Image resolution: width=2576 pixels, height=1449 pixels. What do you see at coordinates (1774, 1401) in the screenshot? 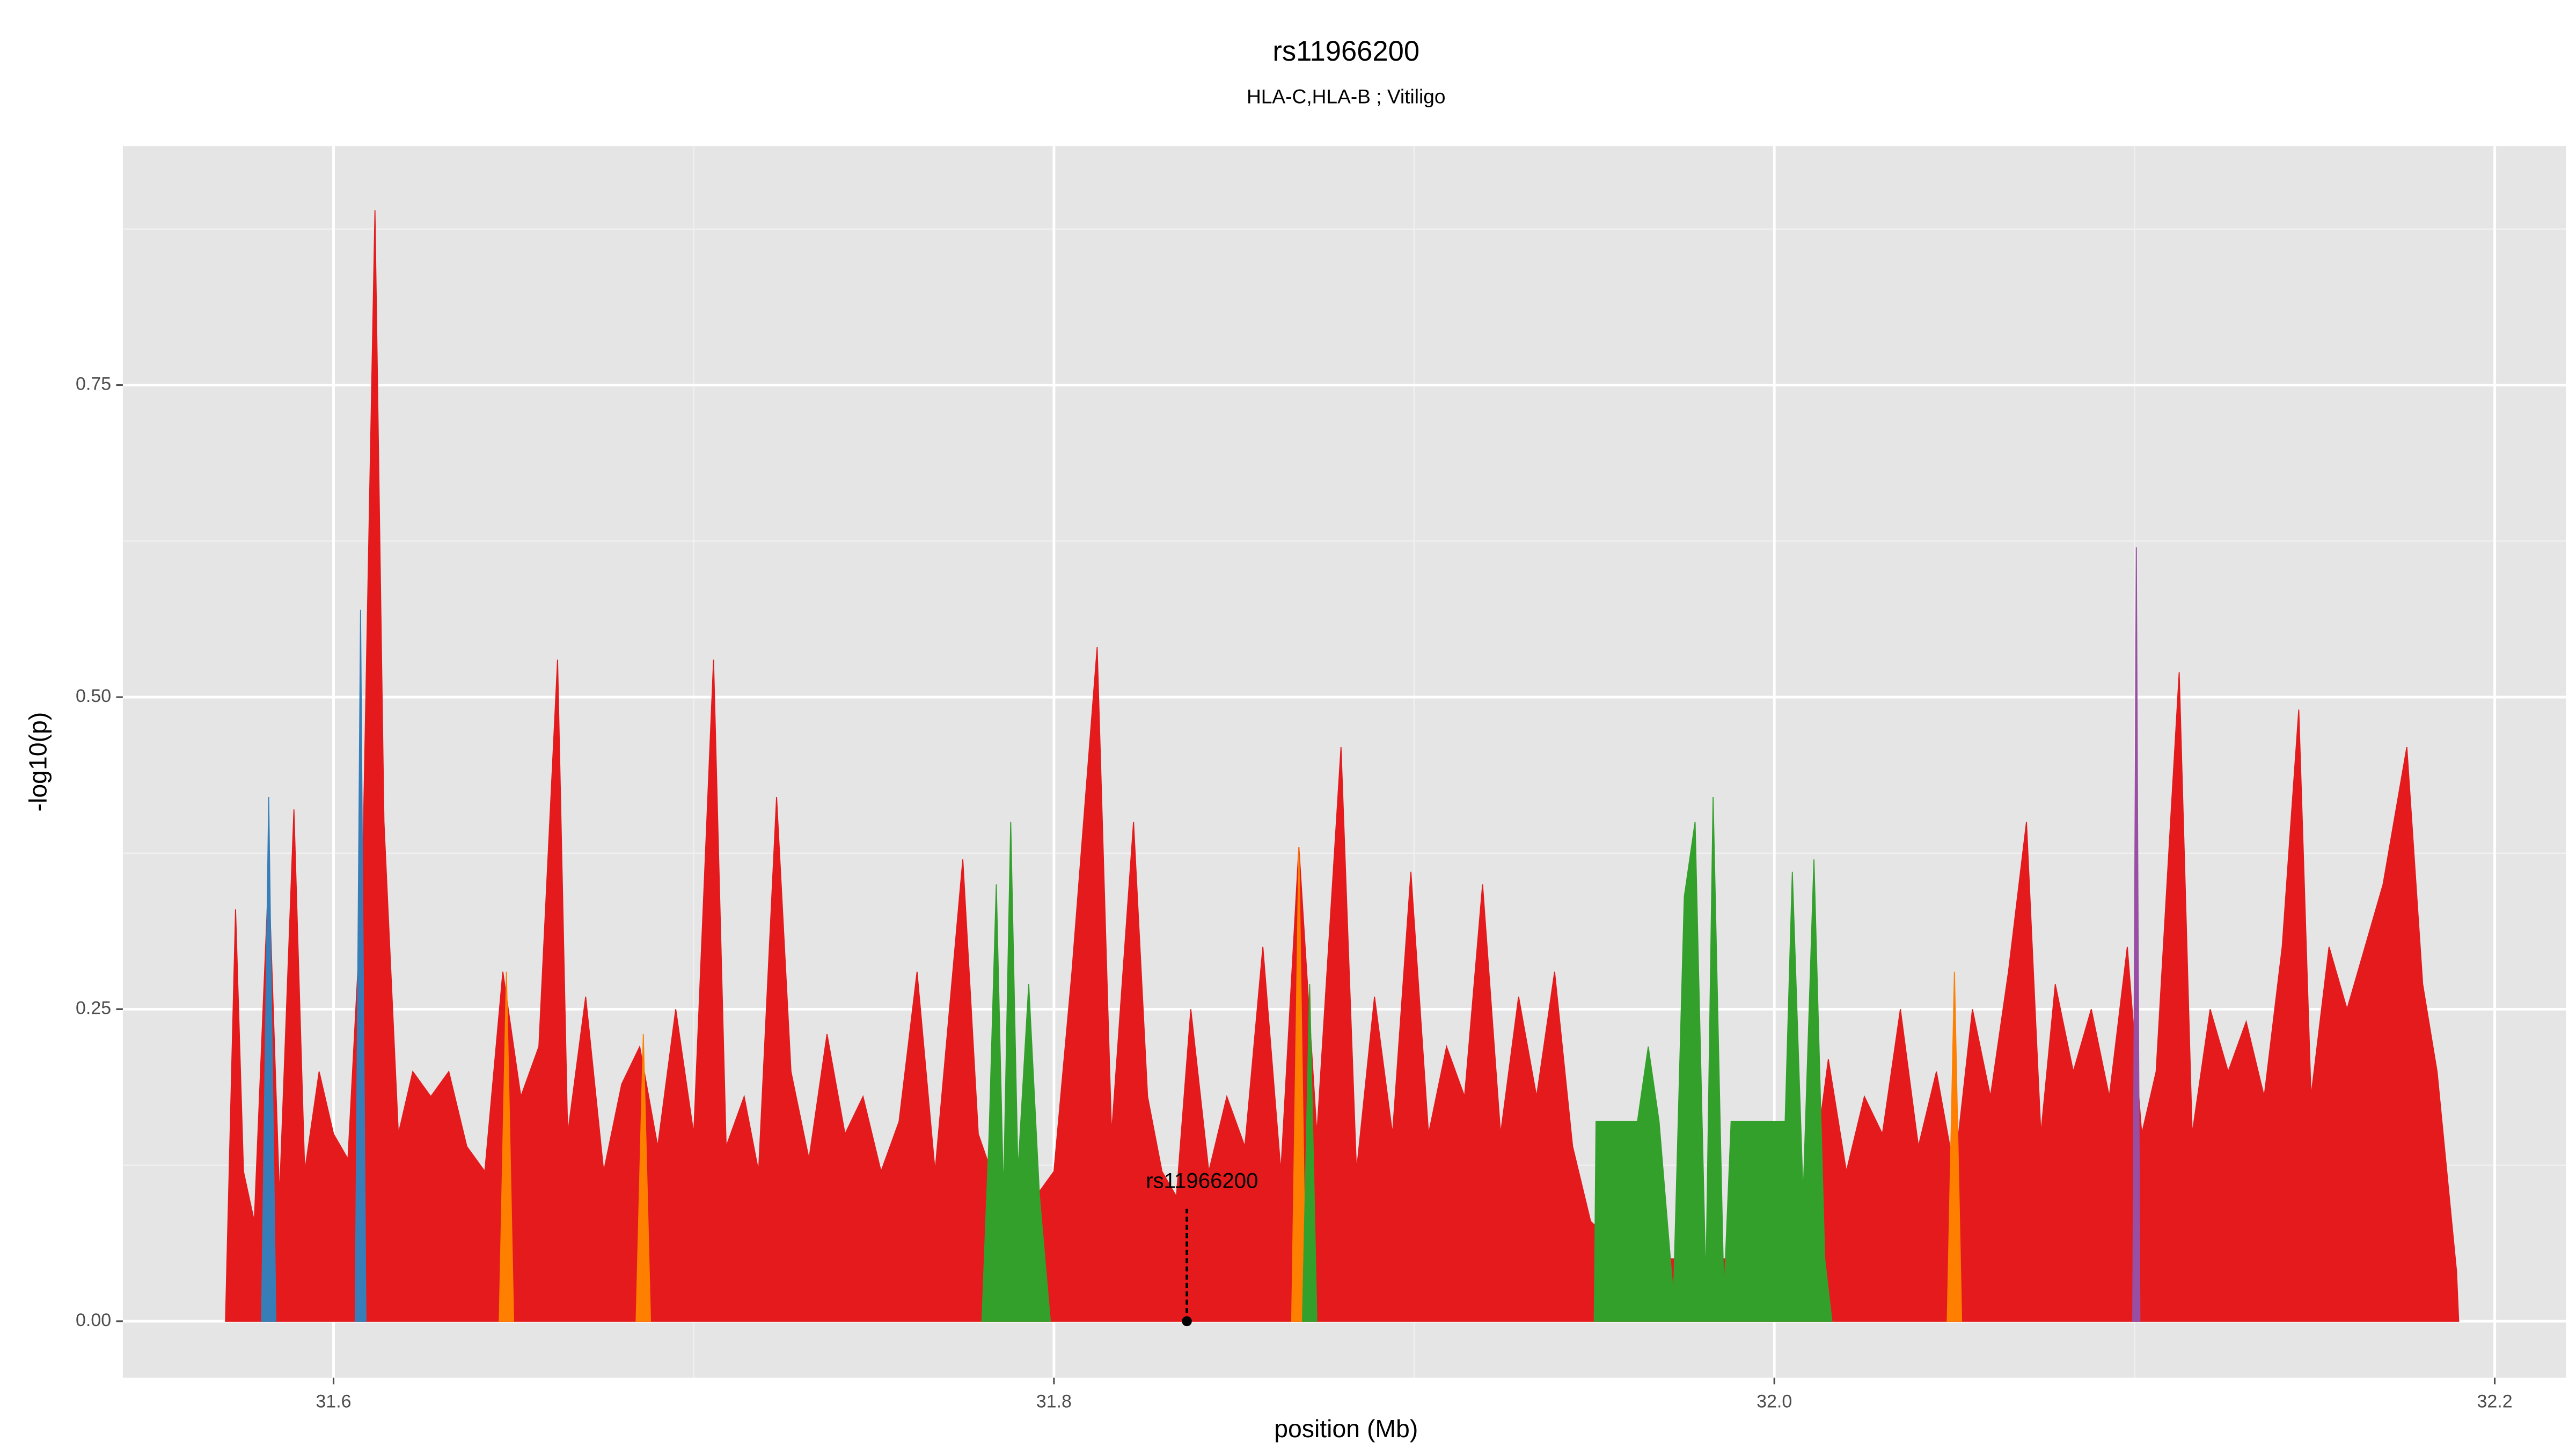
I see `x-tick-label: 32.0` at bounding box center [1774, 1401].